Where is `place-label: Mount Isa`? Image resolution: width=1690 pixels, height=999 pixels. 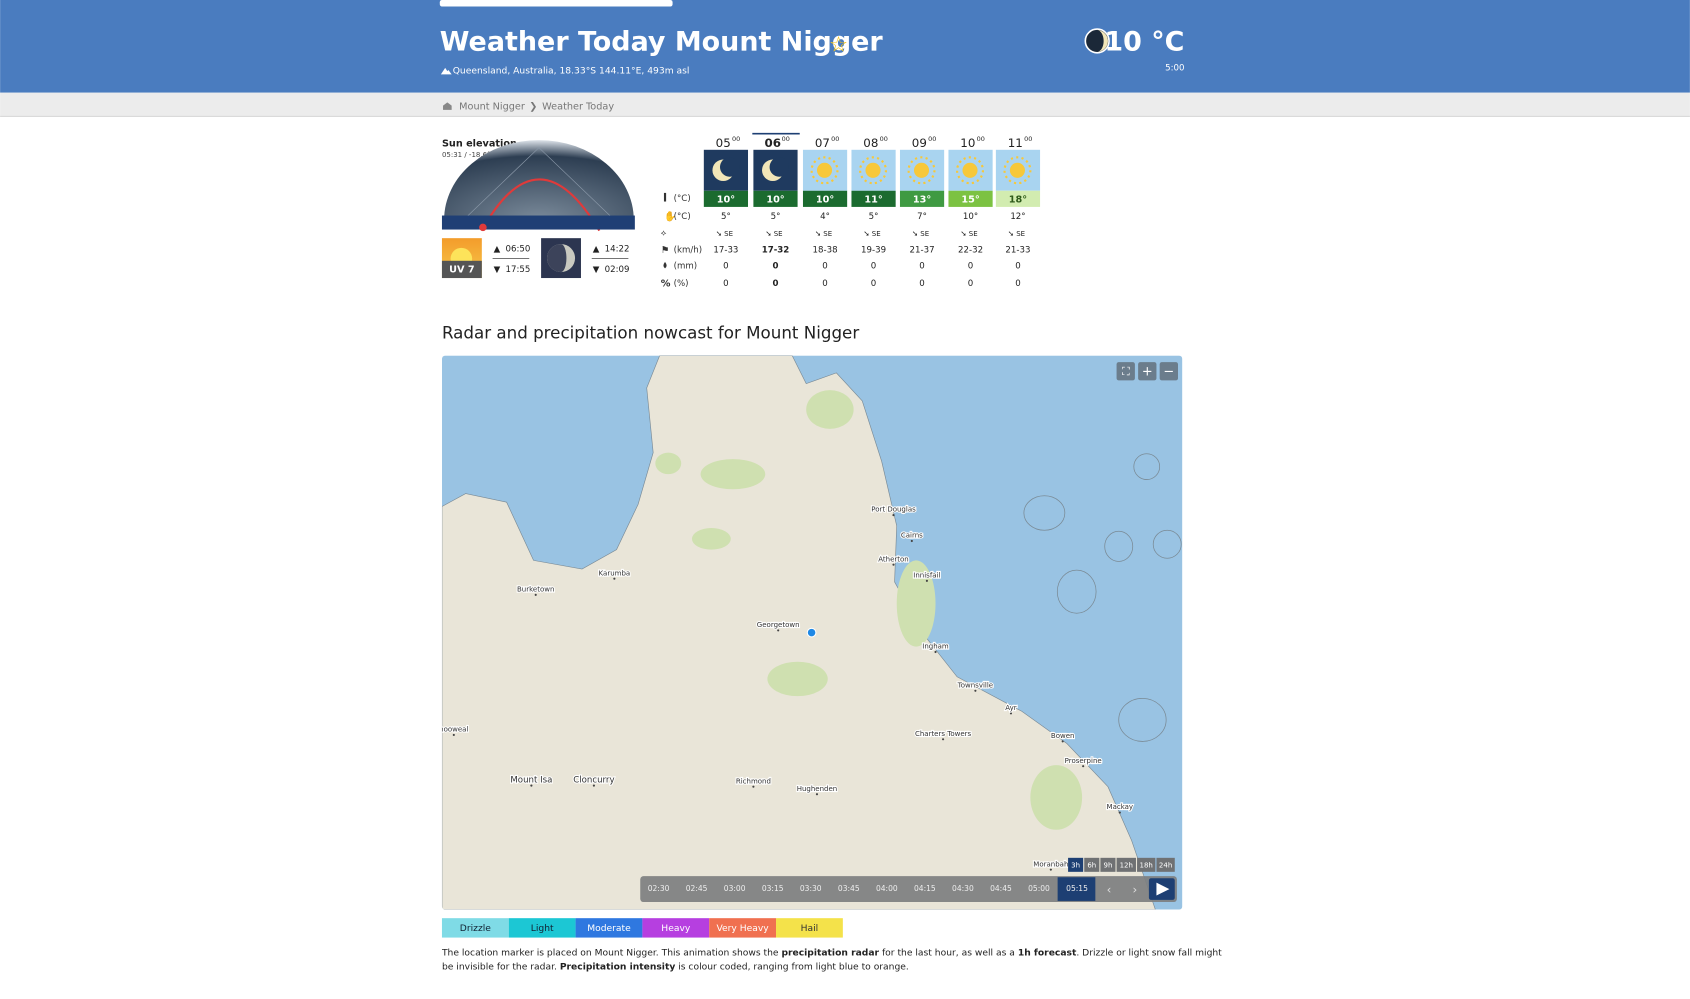 place-label: Mount Isa is located at coordinates (531, 781).